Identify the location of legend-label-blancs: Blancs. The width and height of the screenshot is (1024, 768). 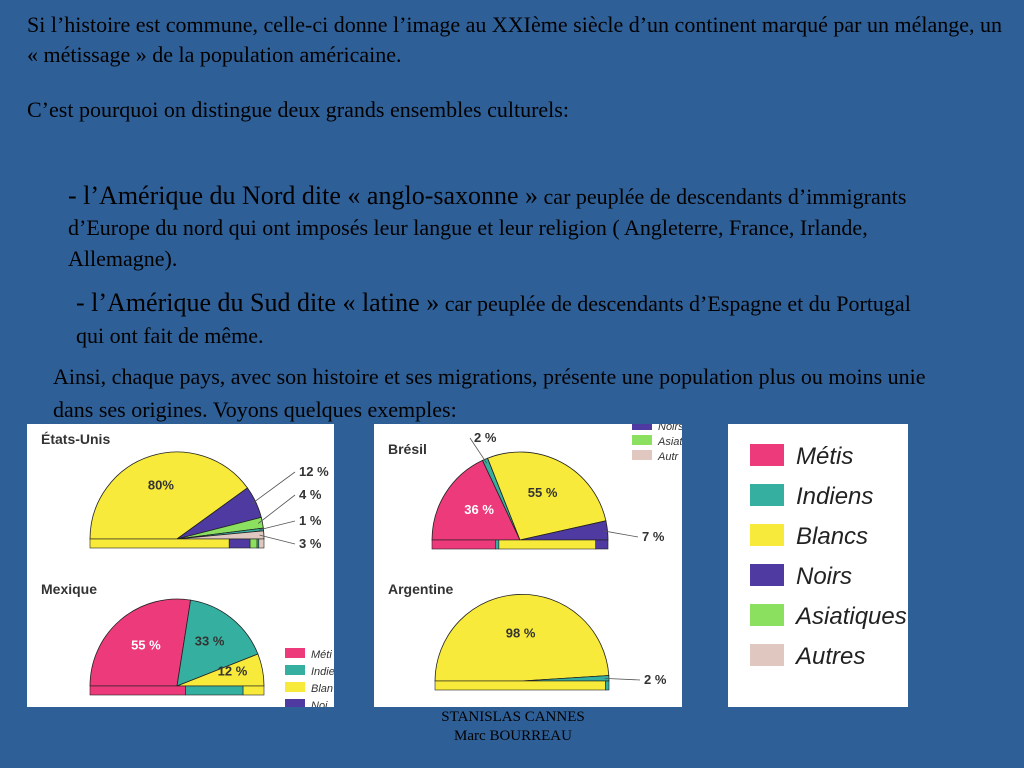
(832, 536).